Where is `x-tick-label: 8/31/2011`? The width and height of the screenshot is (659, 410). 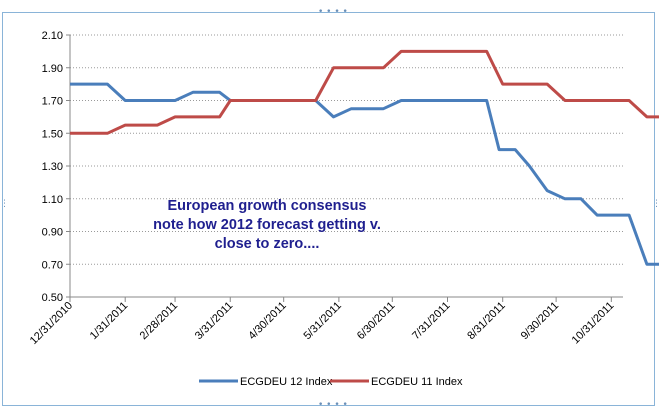
x-tick-label: 8/31/2011 is located at coordinates (486, 321).